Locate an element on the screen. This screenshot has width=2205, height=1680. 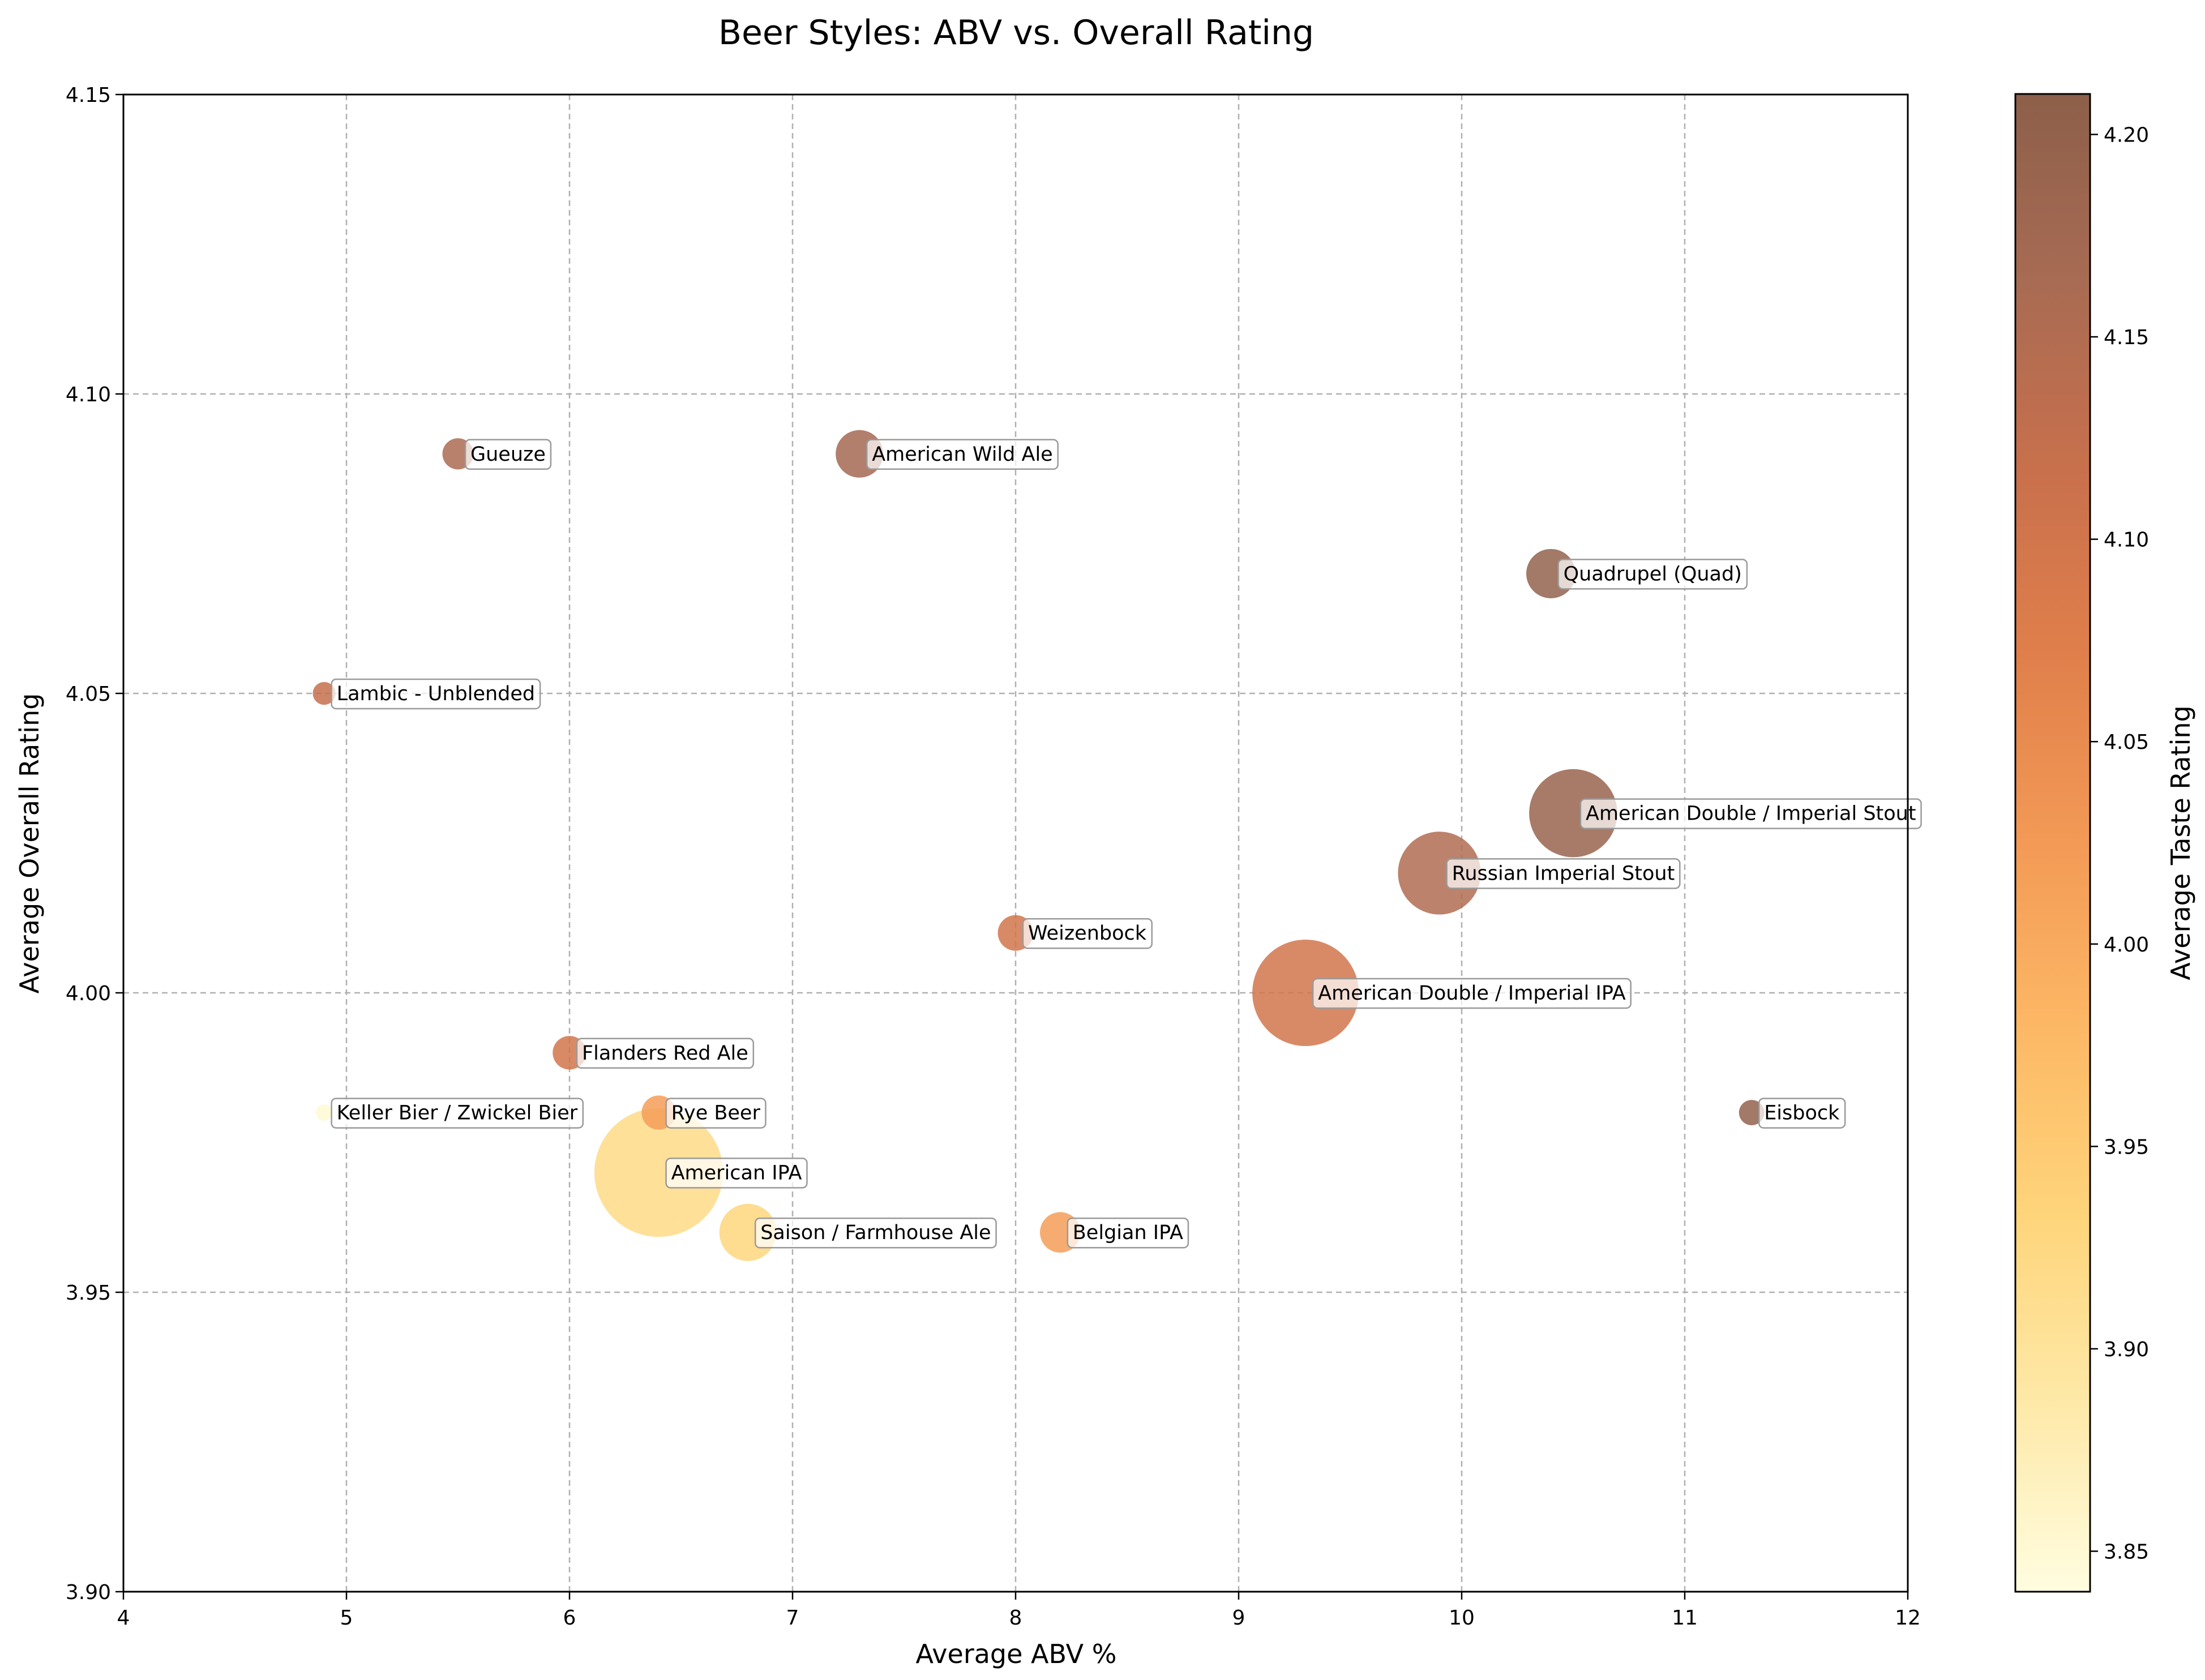
point-label: American Double / Imperial Stout is located at coordinates (1750, 813).